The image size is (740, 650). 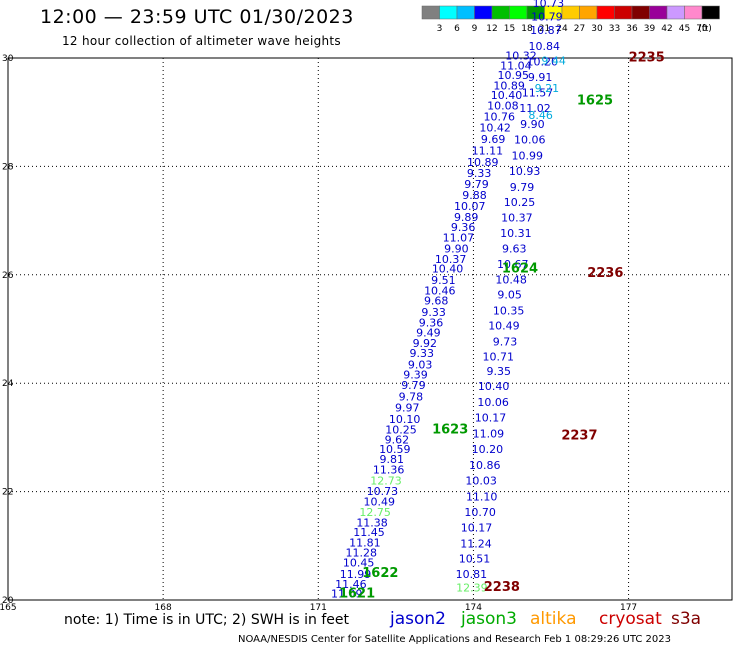 What do you see at coordinates (472, 587) in the screenshot?
I see `wave-height-point: 12.39` at bounding box center [472, 587].